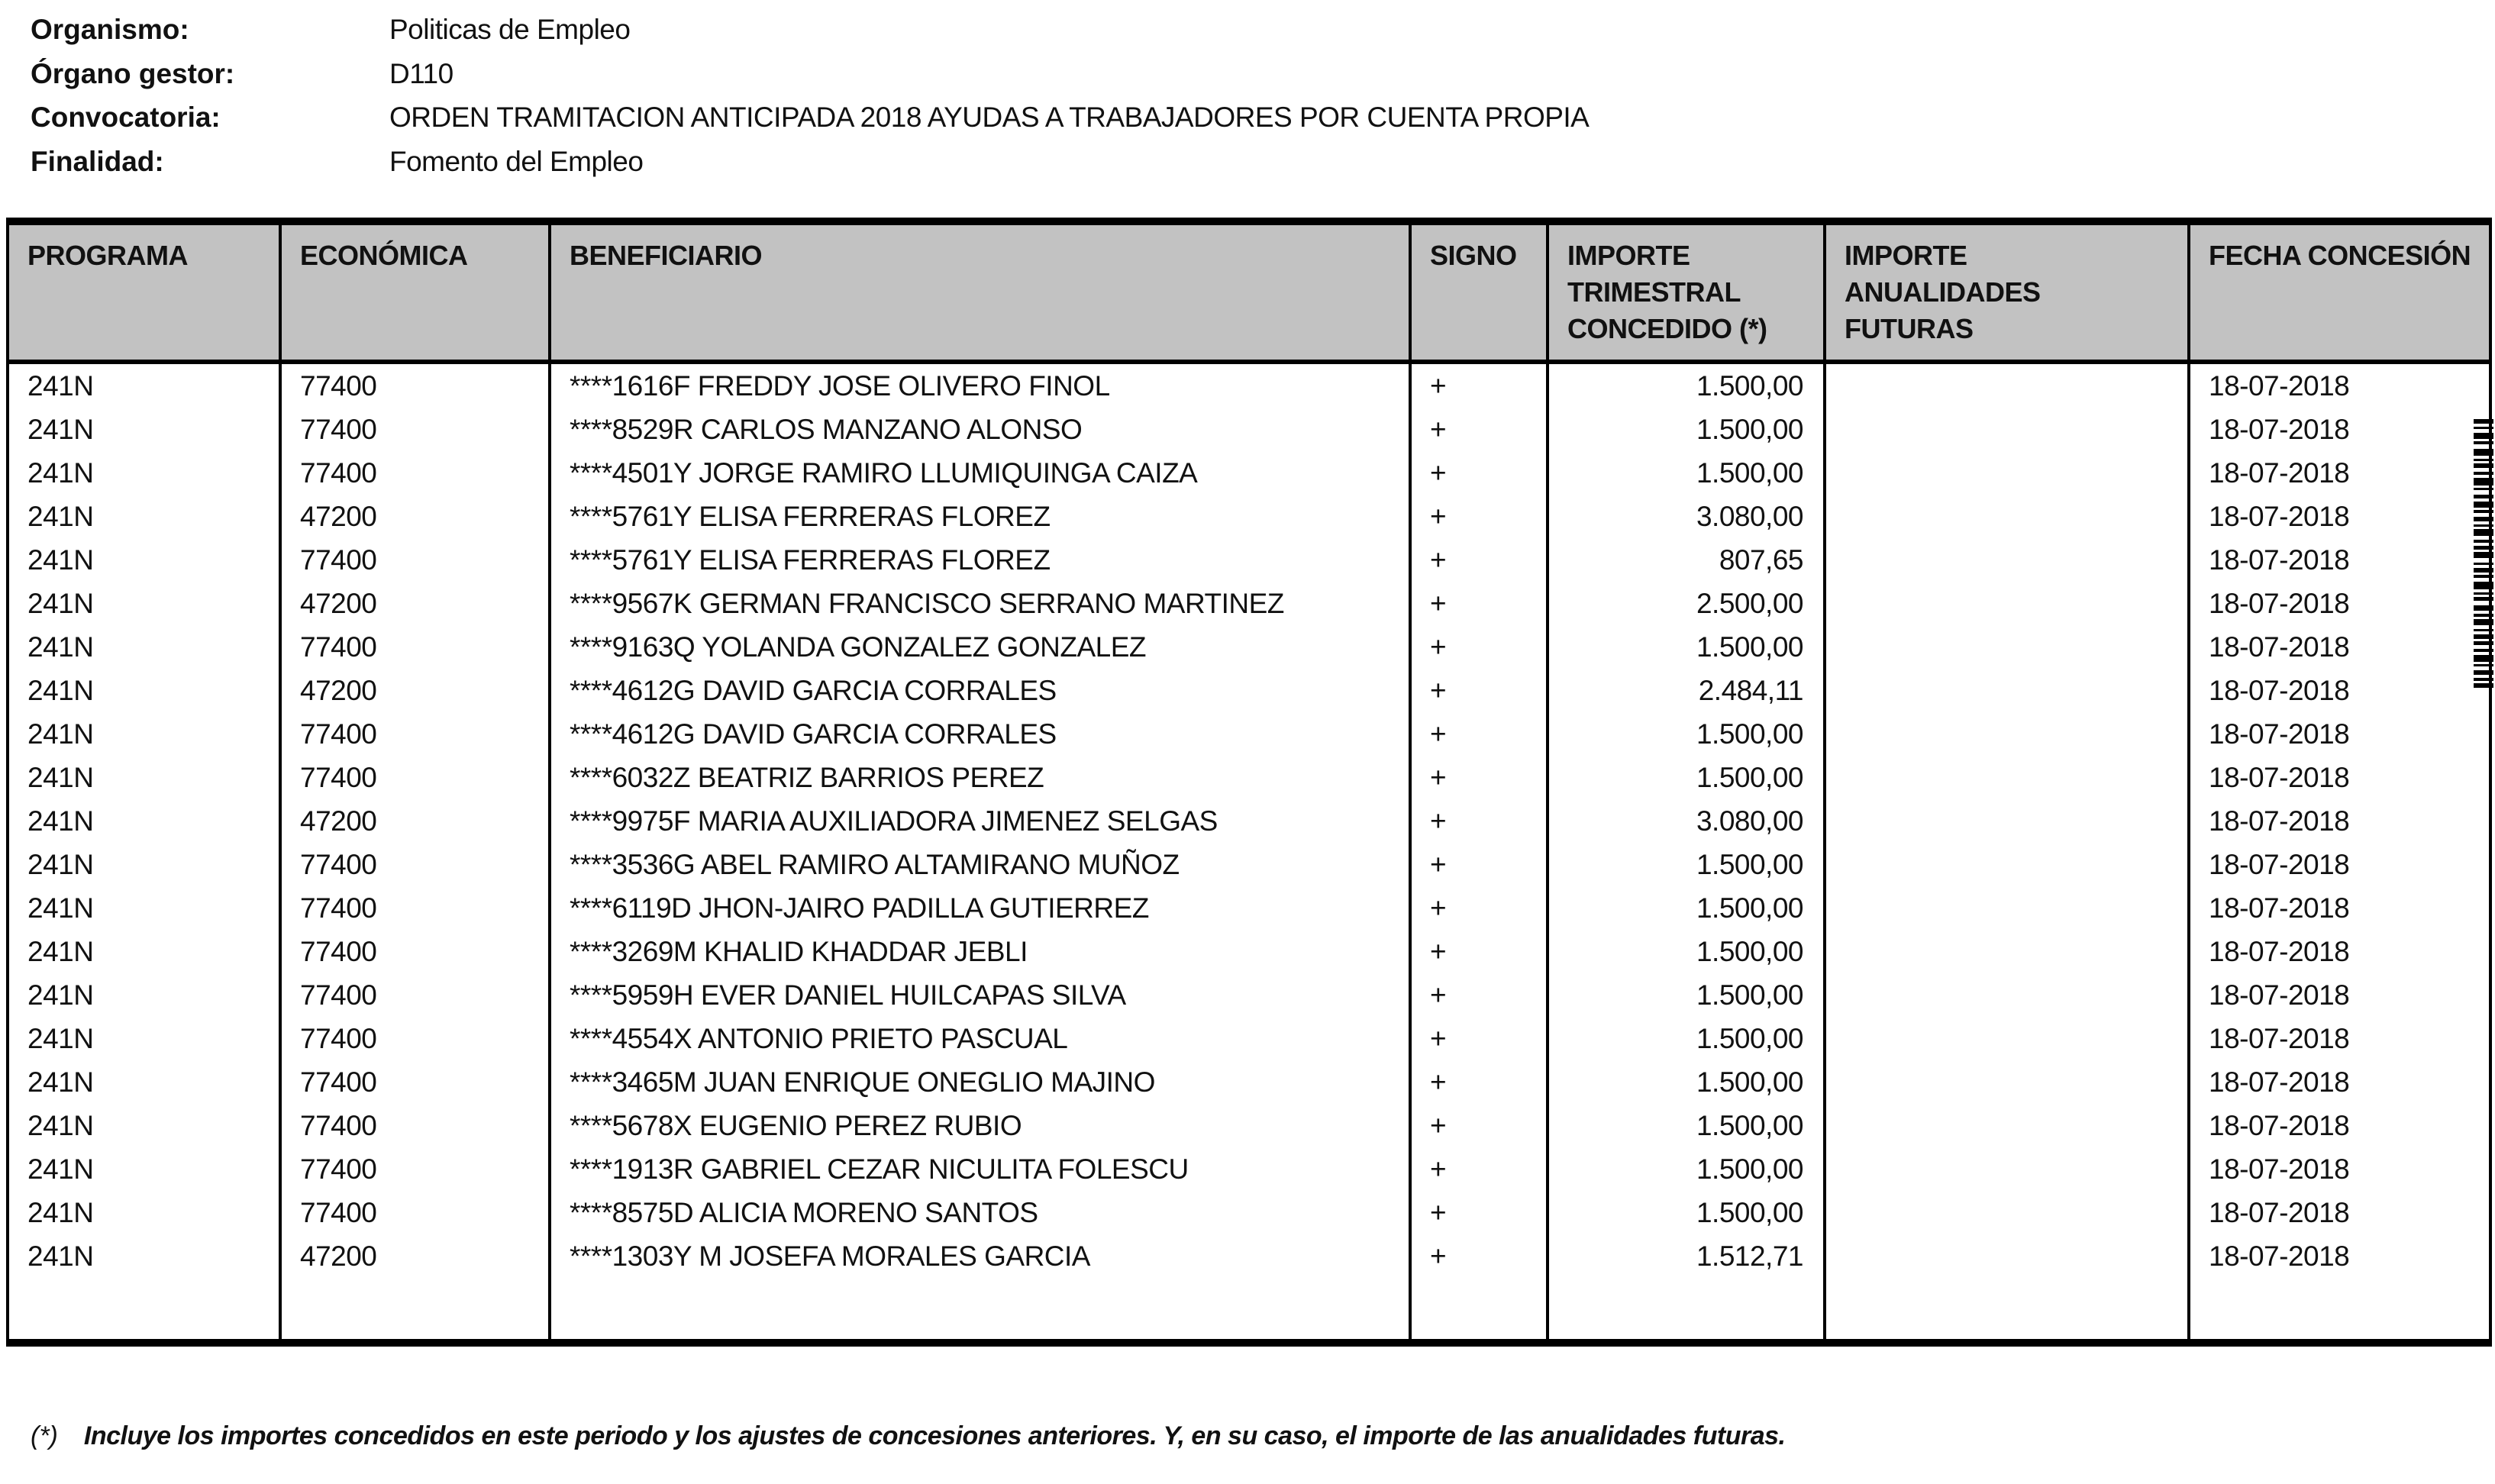 This screenshot has width=2495, height=1484. Describe the element at coordinates (144, 292) in the screenshot. I see `column-header-programa: PROGRAMA` at that location.